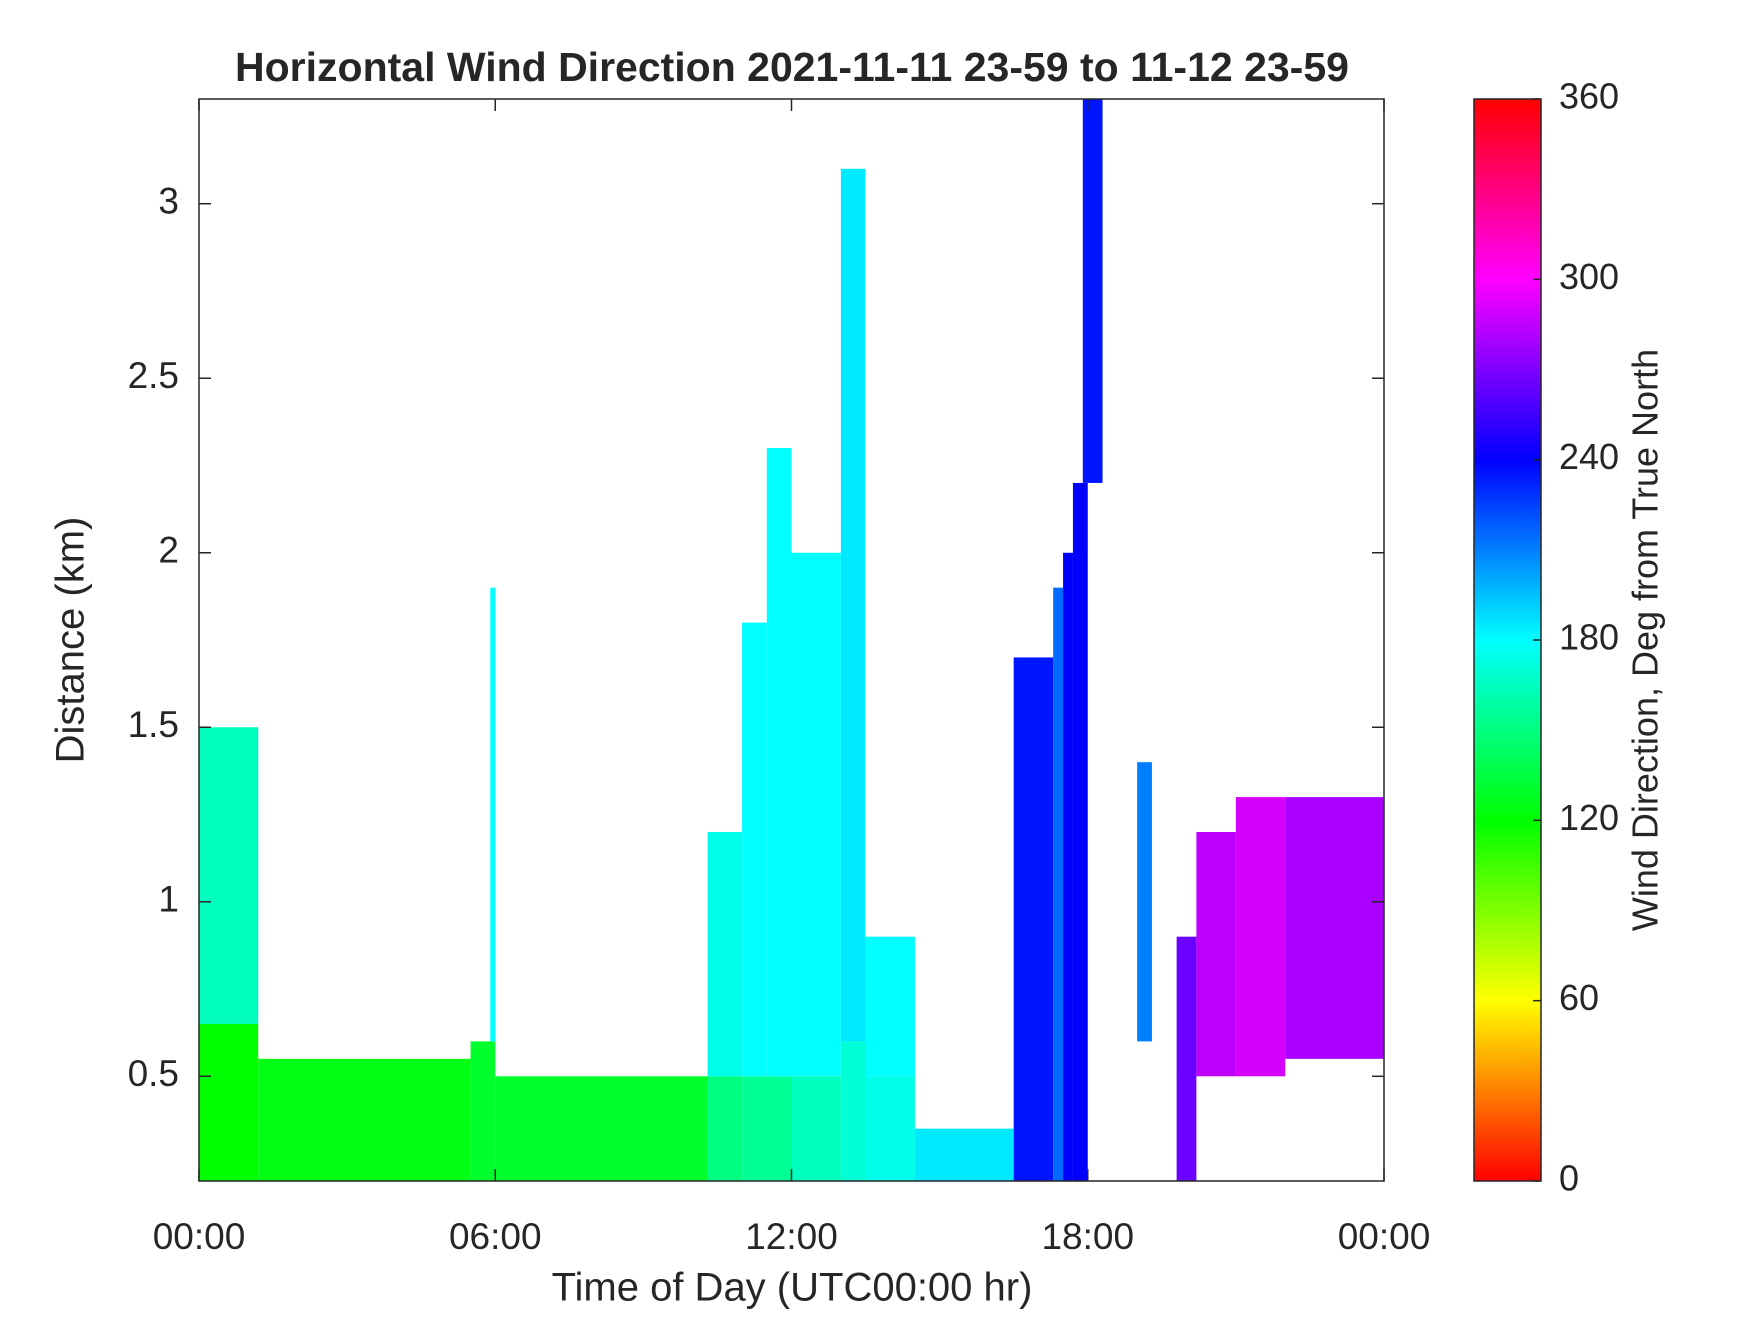  I want to click on y-tick-label: 3, so click(168, 200).